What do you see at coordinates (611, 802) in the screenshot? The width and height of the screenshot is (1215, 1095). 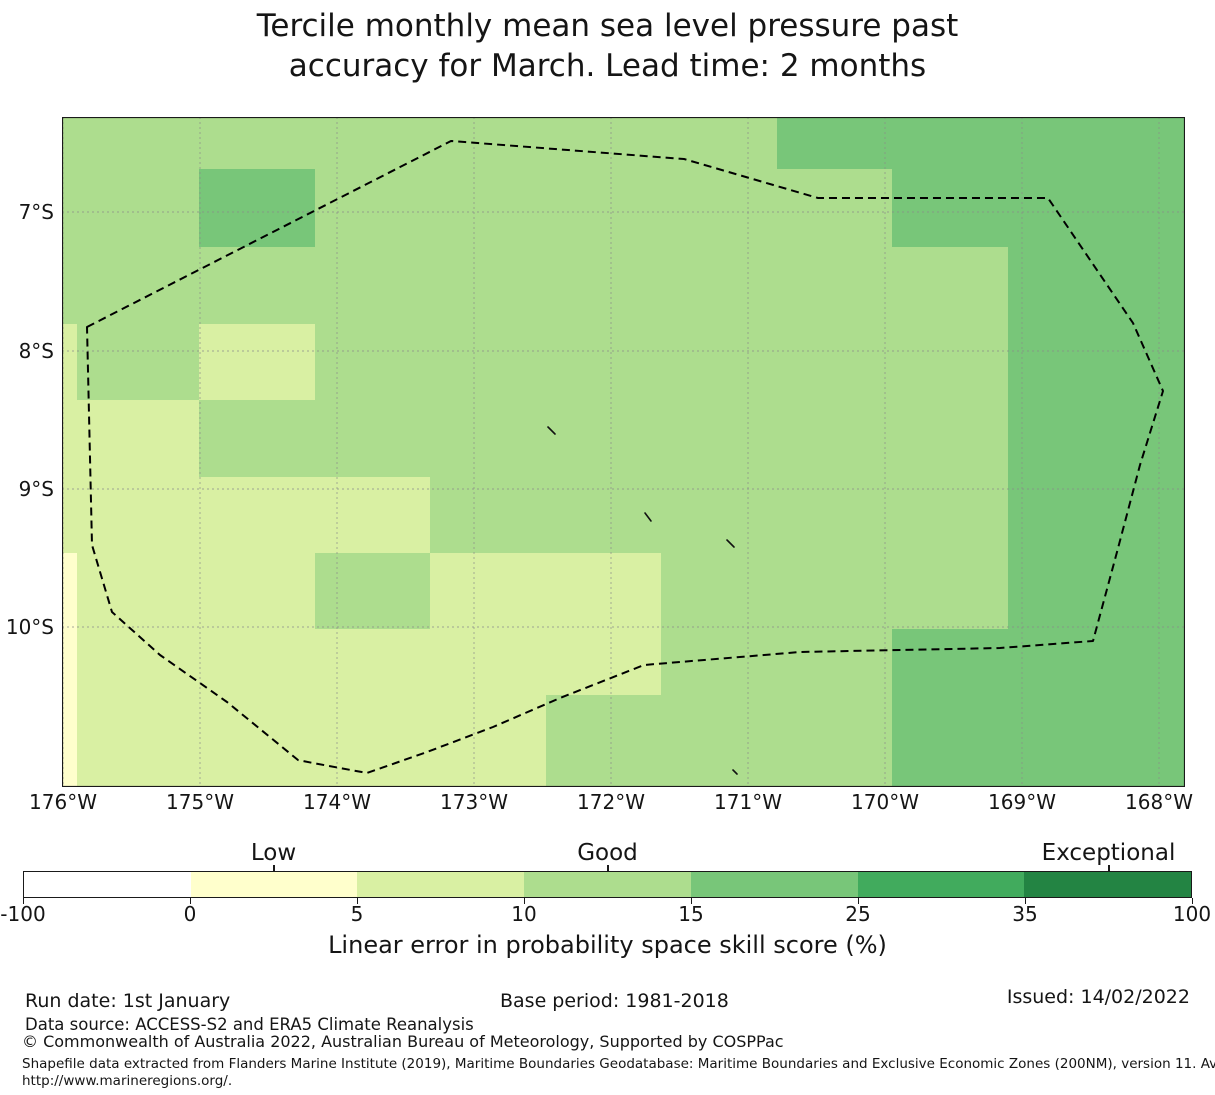 I see `x-tick-label: 172°W` at bounding box center [611, 802].